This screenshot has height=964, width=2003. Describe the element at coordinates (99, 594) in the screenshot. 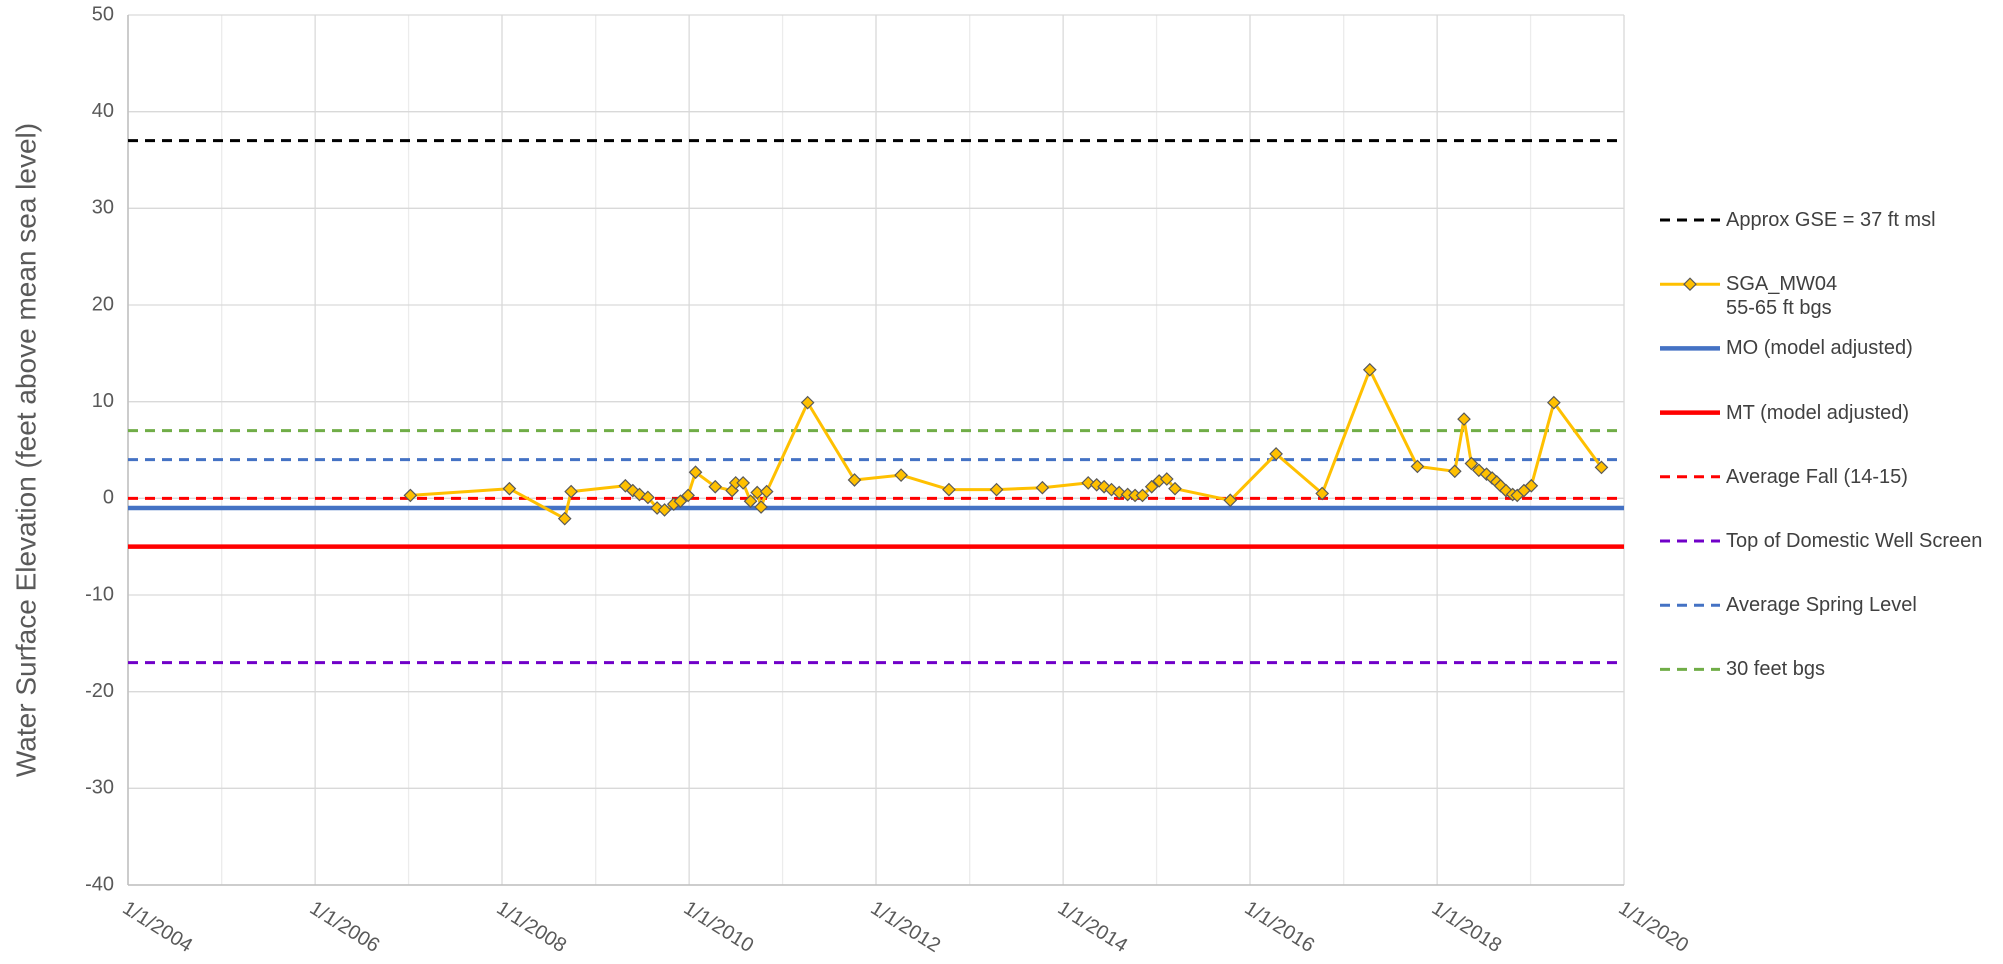

I see `y-tick-label: -10` at that location.